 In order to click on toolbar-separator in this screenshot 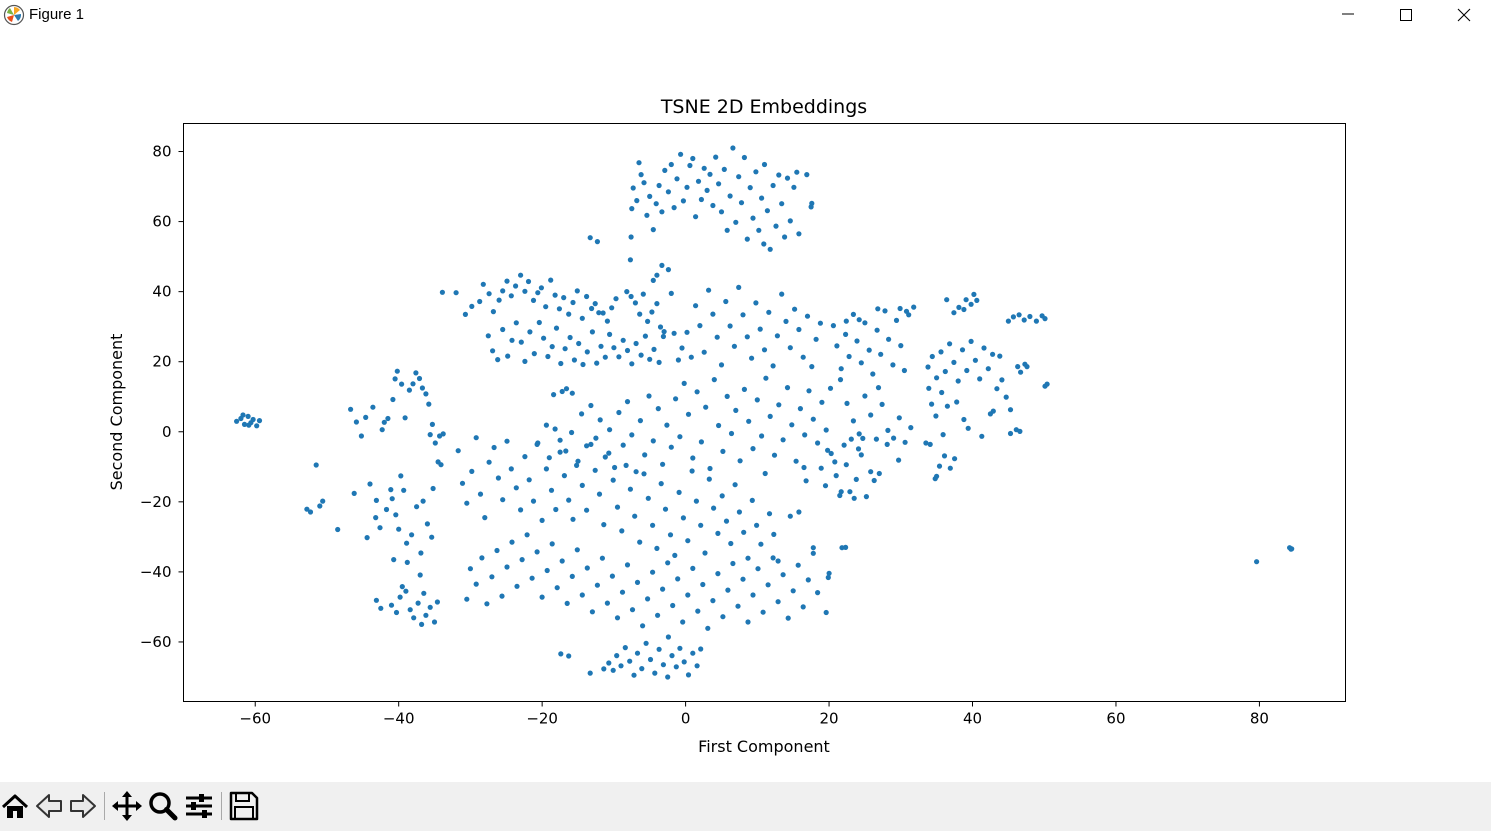, I will do `click(221, 806)`.